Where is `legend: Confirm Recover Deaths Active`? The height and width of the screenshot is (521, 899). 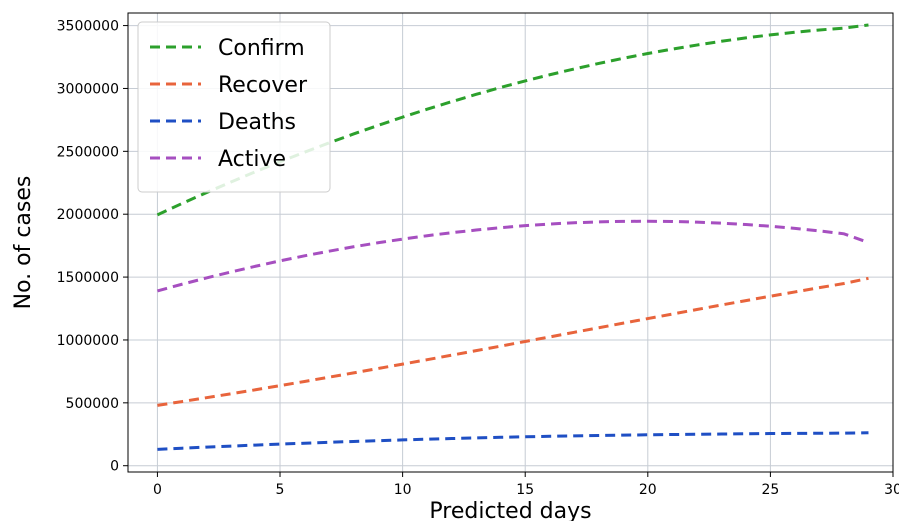
legend: Confirm Recover Deaths Active is located at coordinates (234, 107).